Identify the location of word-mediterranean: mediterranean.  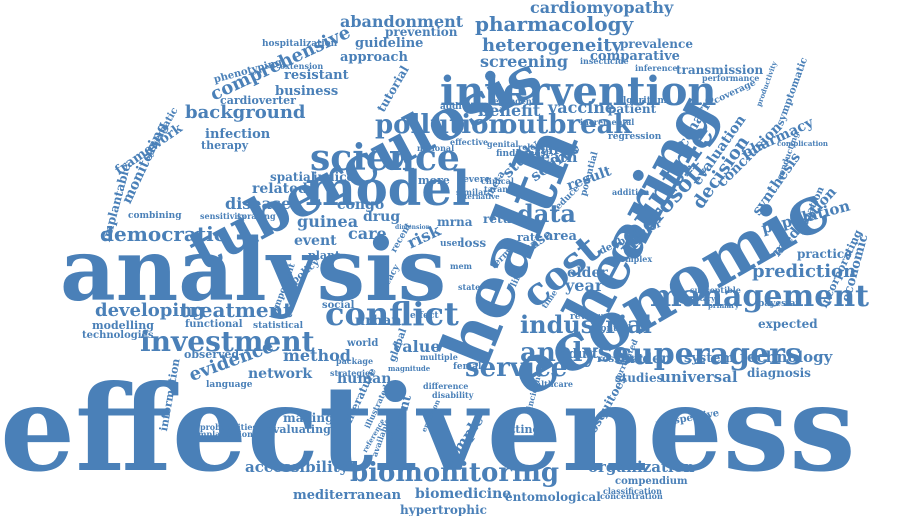
(347, 495).